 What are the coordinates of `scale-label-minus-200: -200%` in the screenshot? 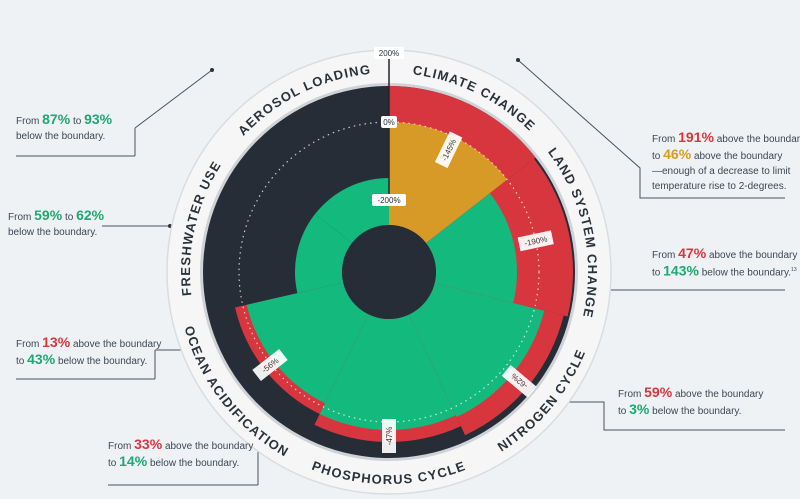 It's located at (388, 200).